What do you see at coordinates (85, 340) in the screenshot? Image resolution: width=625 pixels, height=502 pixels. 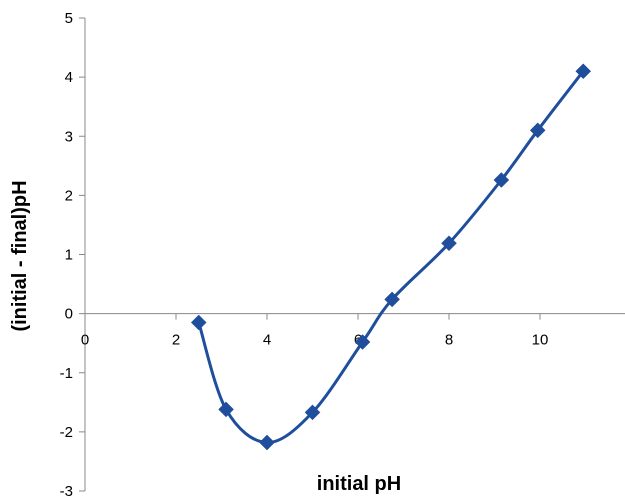 I see `x-tick-label: 0` at bounding box center [85, 340].